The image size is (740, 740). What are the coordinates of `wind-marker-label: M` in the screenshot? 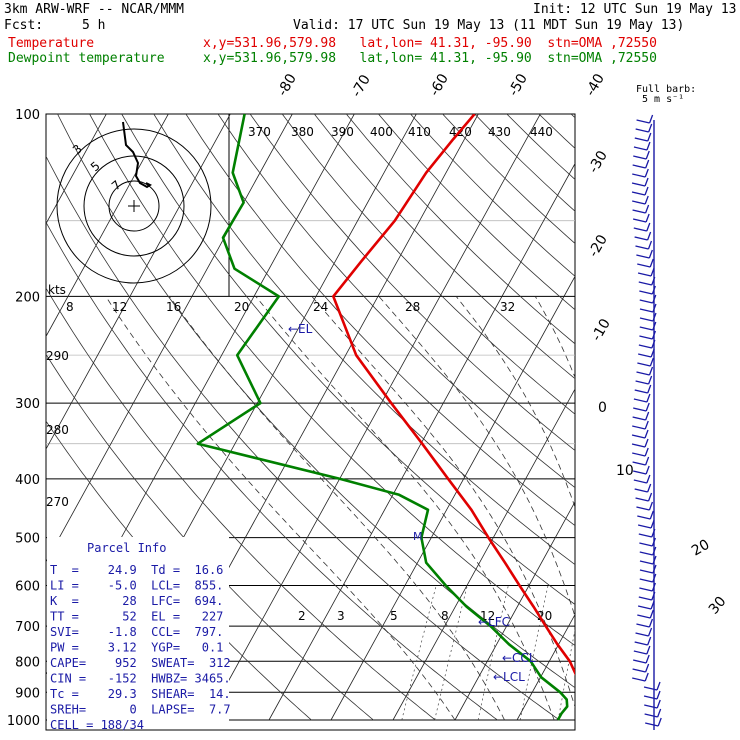 It's located at (418, 536).